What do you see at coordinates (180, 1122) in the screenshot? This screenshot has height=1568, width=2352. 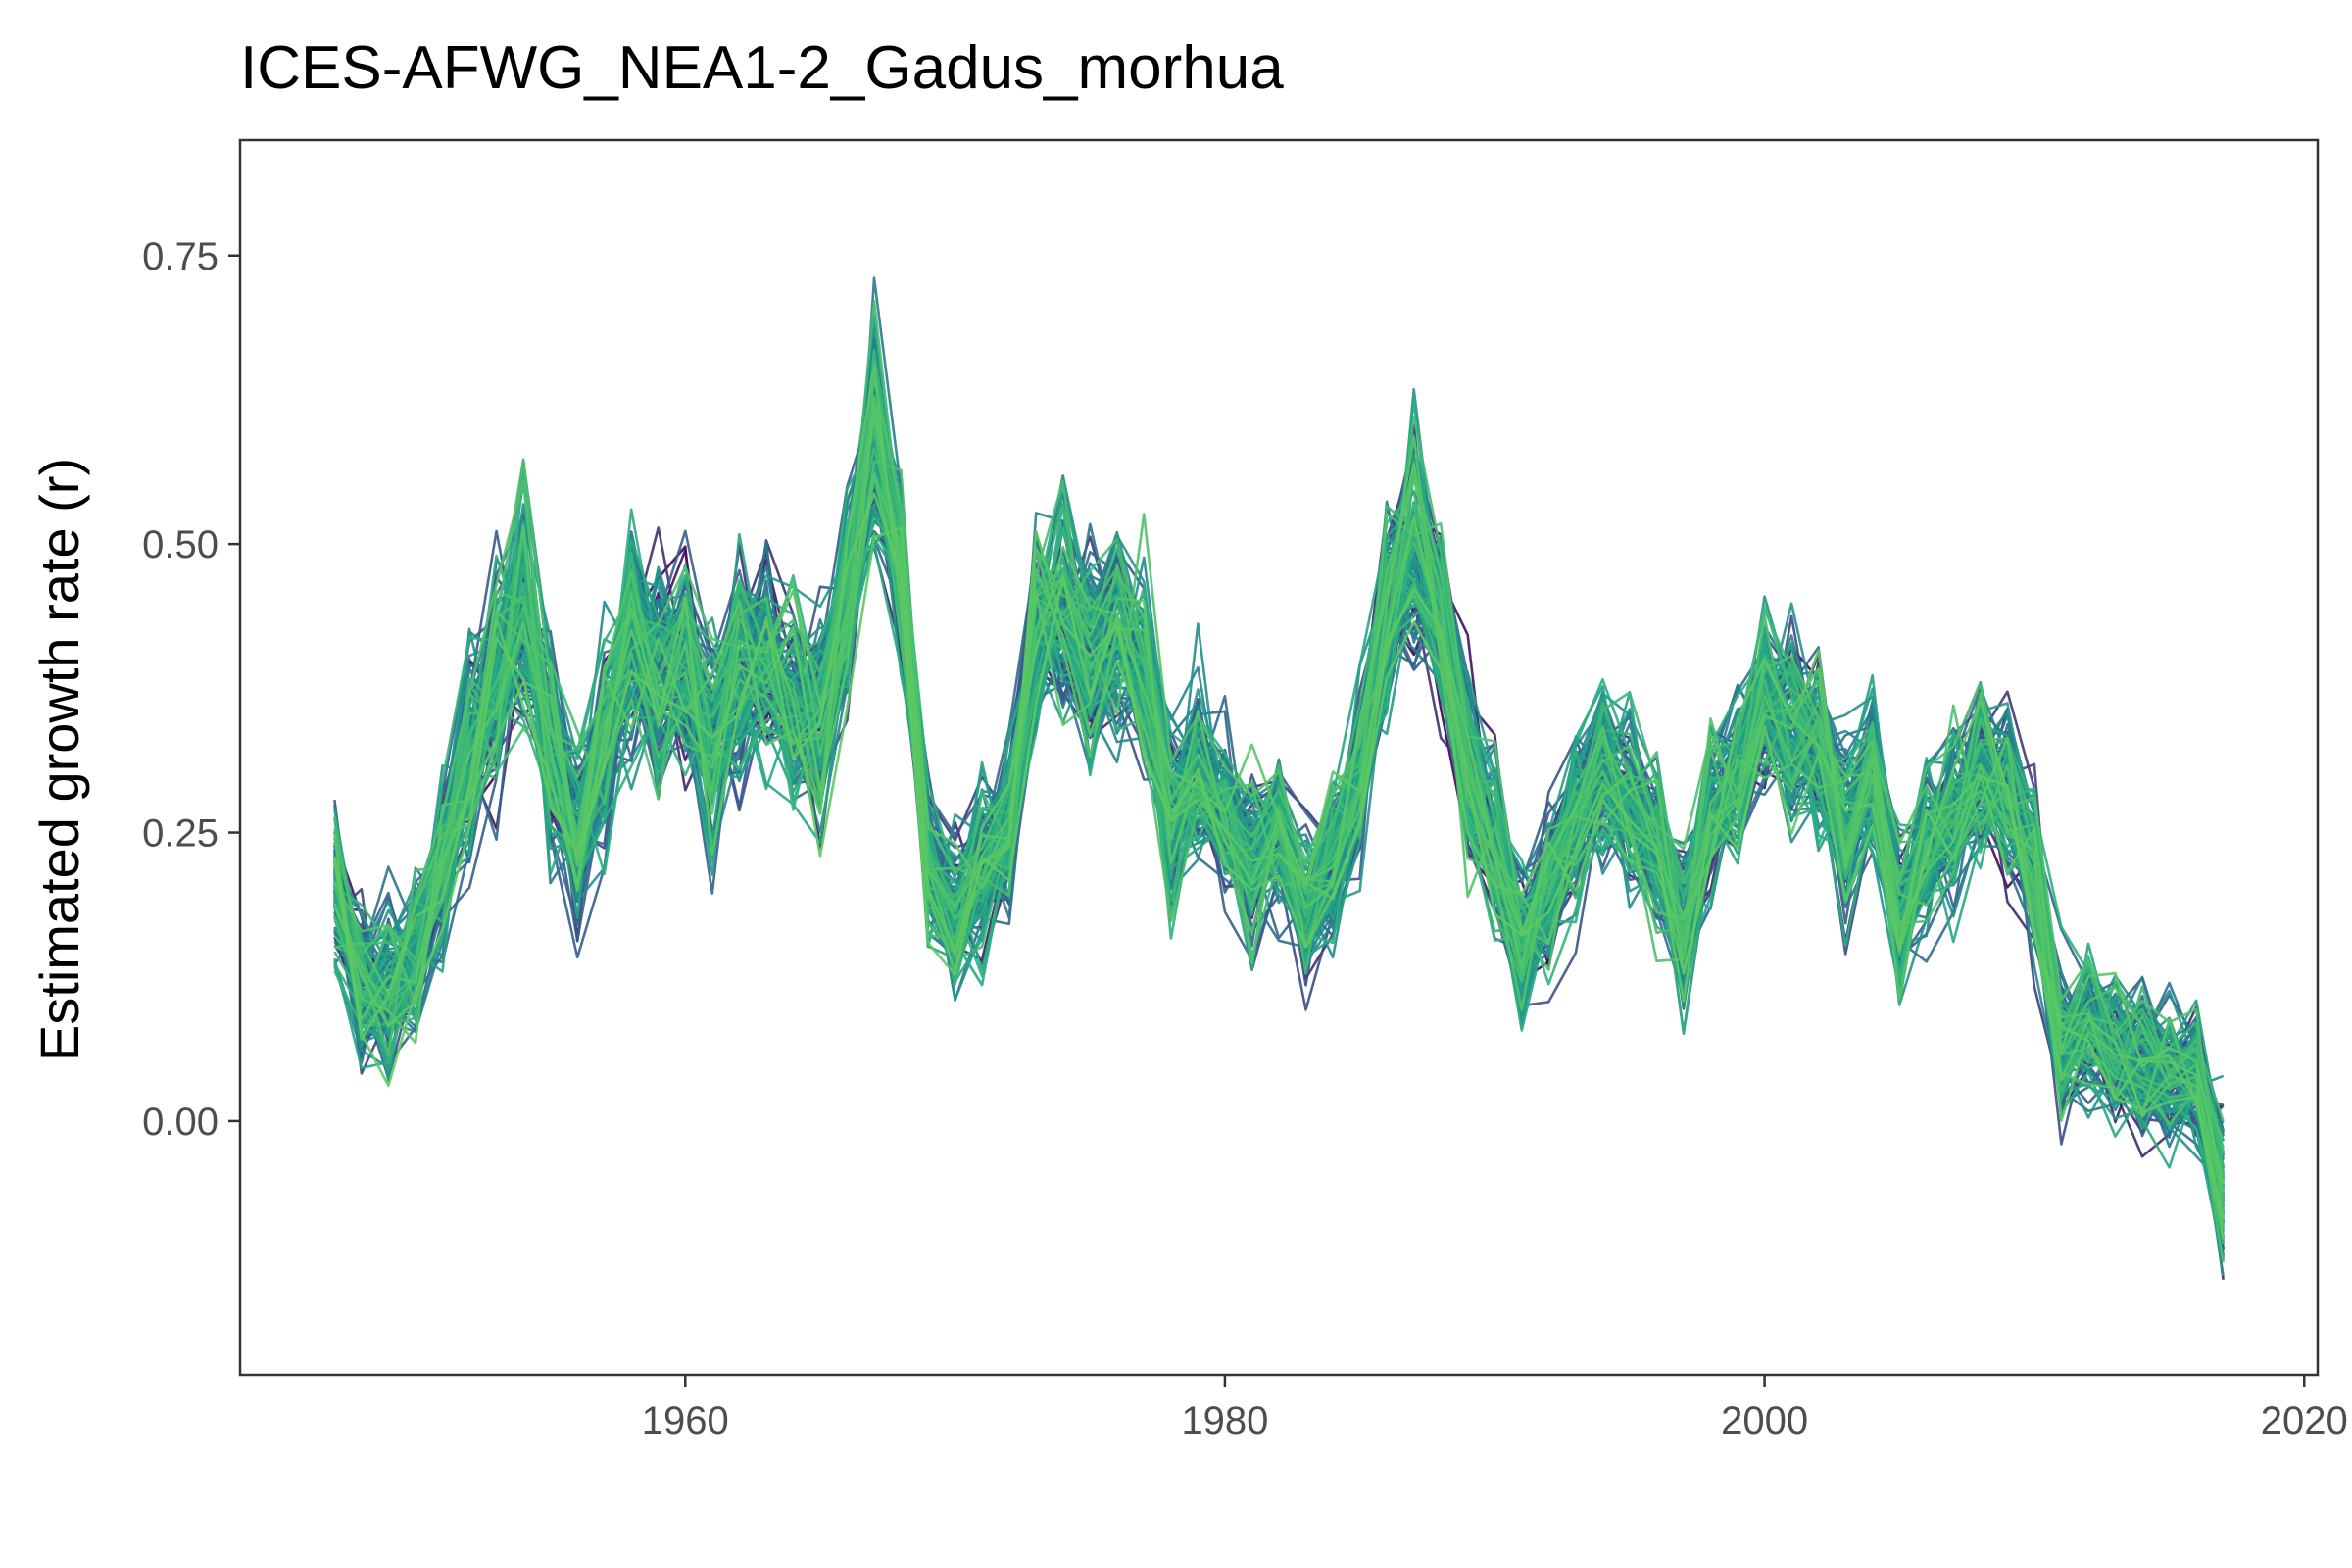 I see `y-tick-label: 0.00` at bounding box center [180, 1122].